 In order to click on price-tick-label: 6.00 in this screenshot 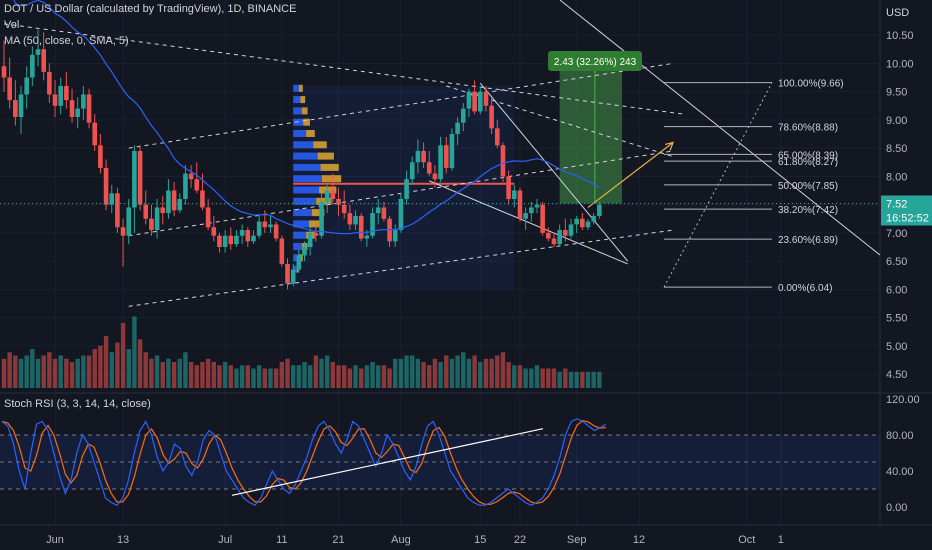, I will do `click(896, 290)`.